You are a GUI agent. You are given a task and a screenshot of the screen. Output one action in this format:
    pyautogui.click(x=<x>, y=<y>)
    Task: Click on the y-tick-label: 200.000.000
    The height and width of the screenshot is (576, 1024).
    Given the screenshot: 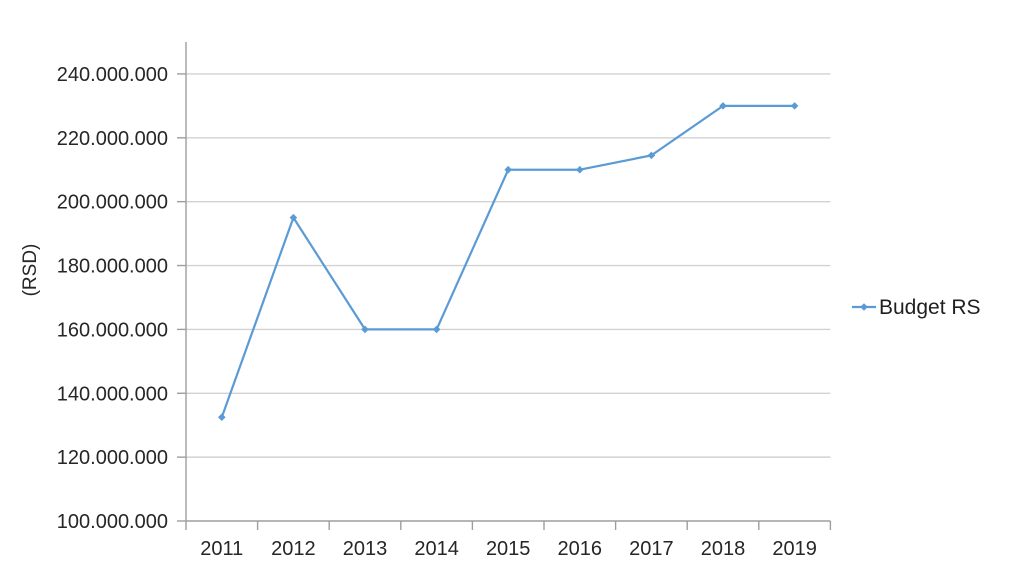 What is the action you would take?
    pyautogui.click(x=112, y=203)
    